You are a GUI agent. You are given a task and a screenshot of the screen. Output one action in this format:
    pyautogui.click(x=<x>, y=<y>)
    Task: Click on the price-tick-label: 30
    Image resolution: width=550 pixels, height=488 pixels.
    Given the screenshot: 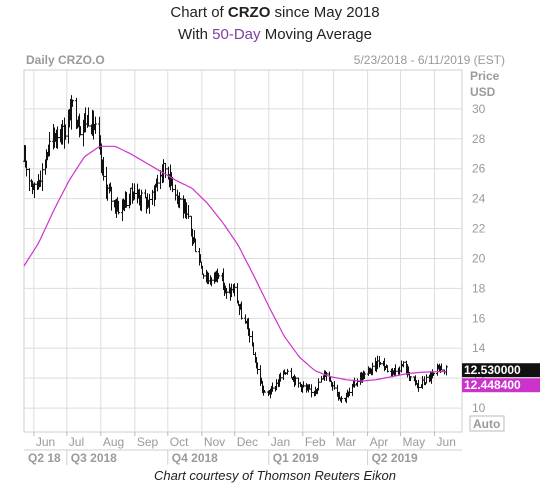 What is the action you would take?
    pyautogui.click(x=479, y=109)
    